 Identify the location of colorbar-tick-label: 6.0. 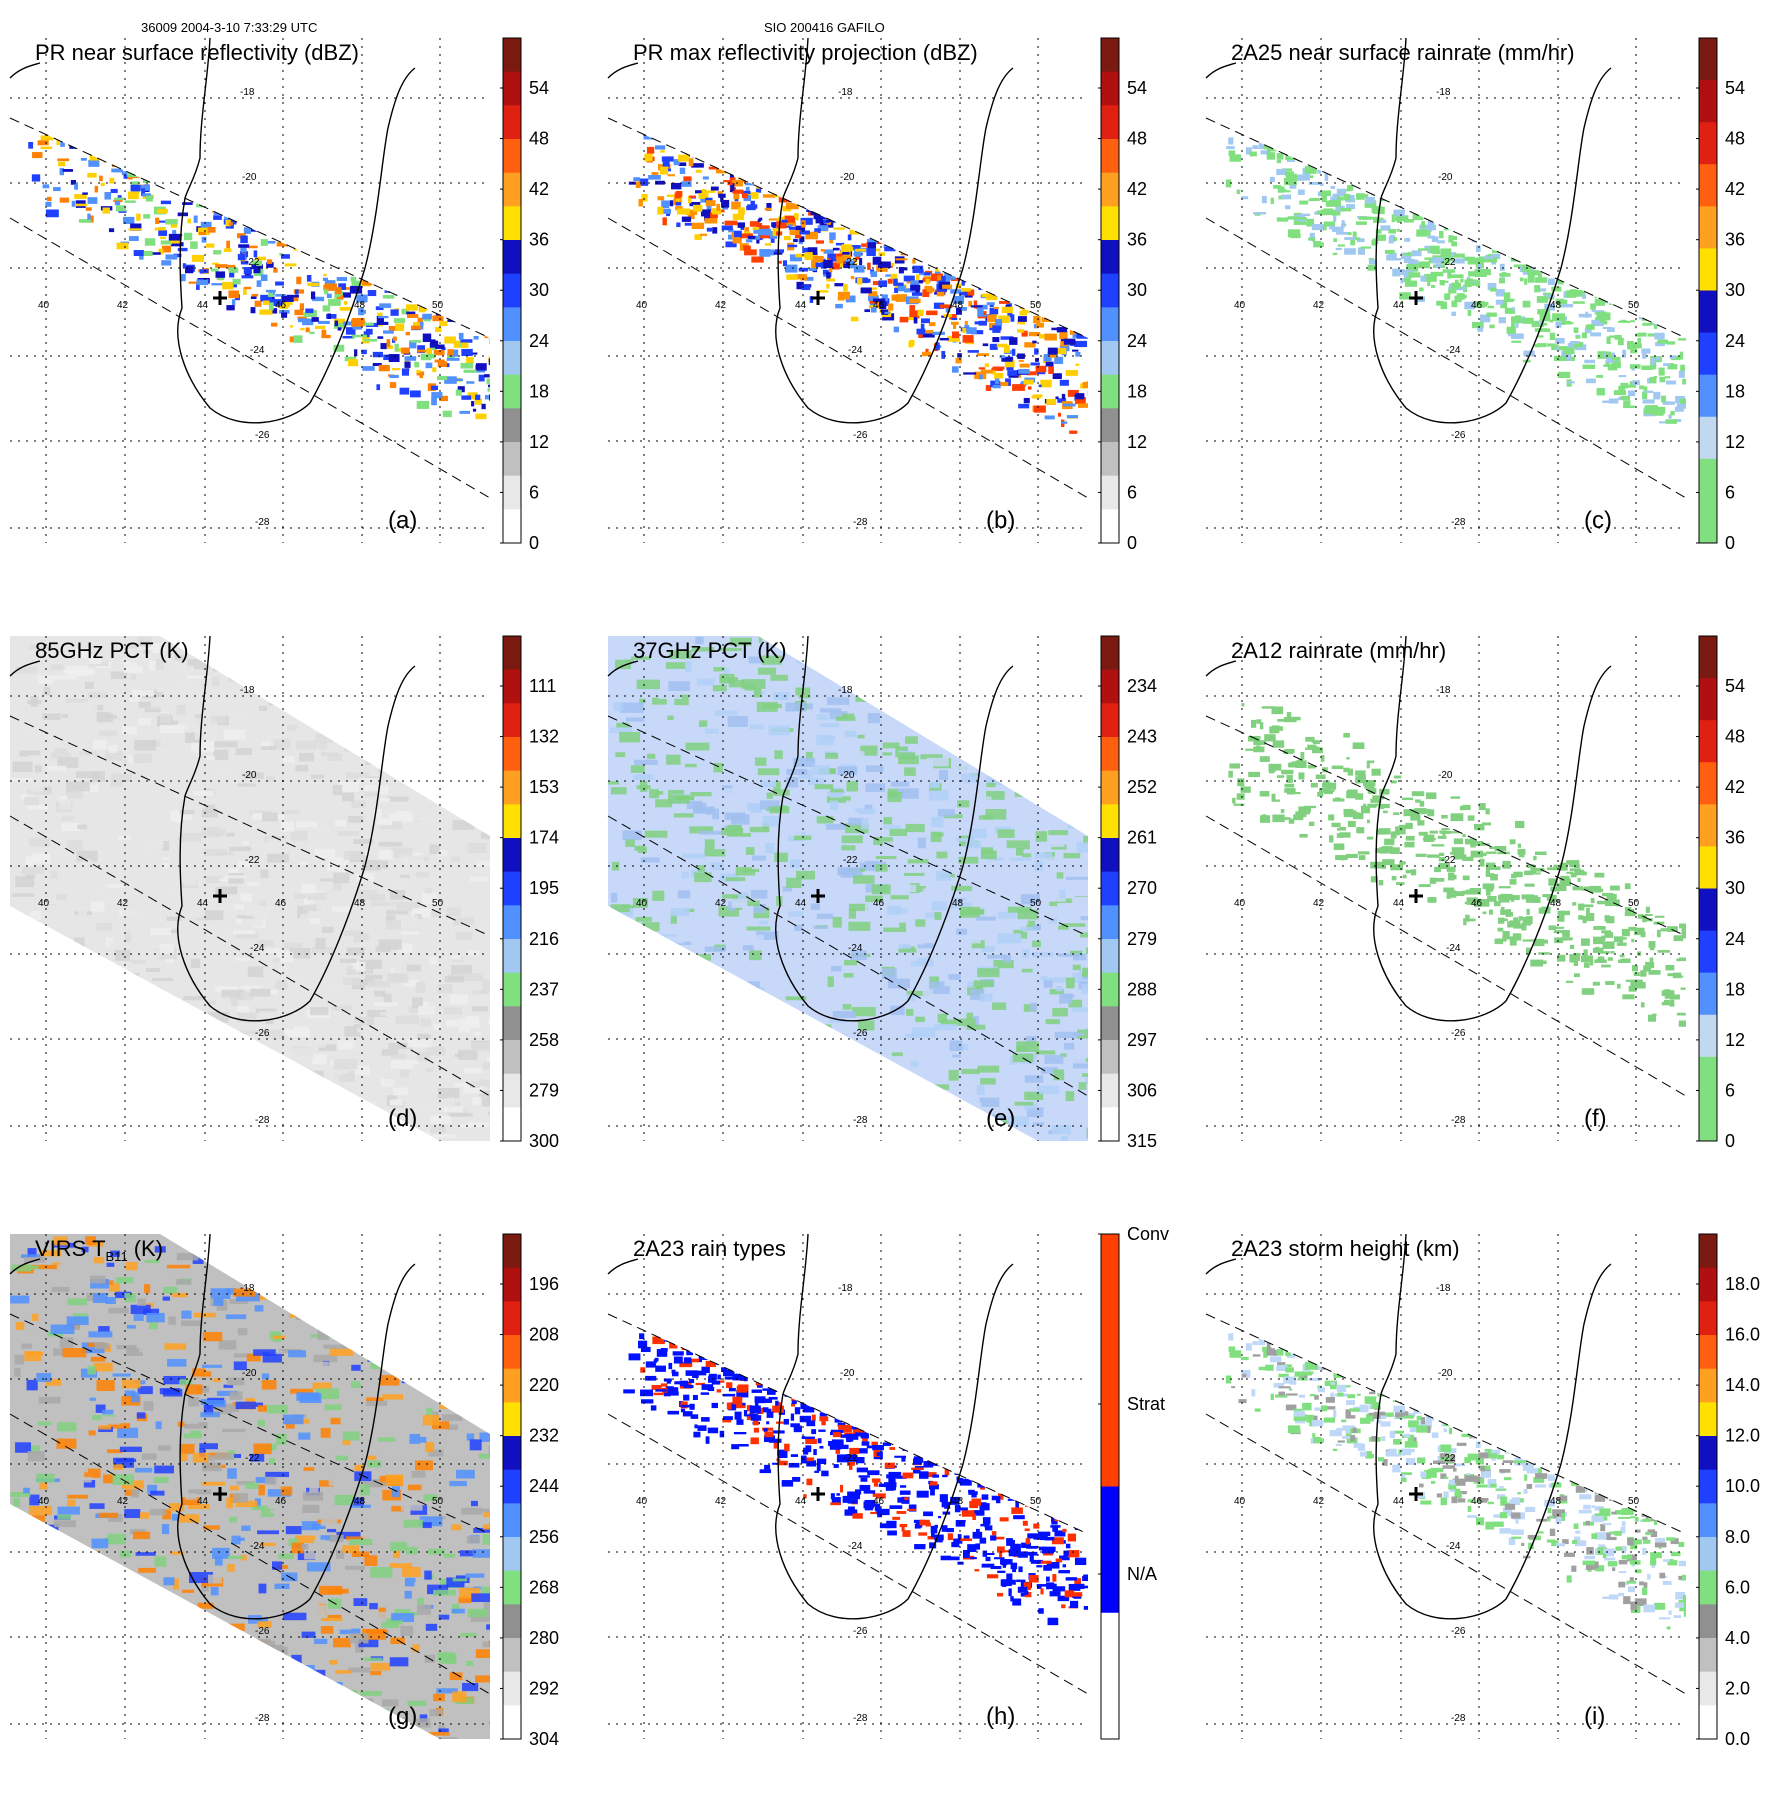
(1737, 1587).